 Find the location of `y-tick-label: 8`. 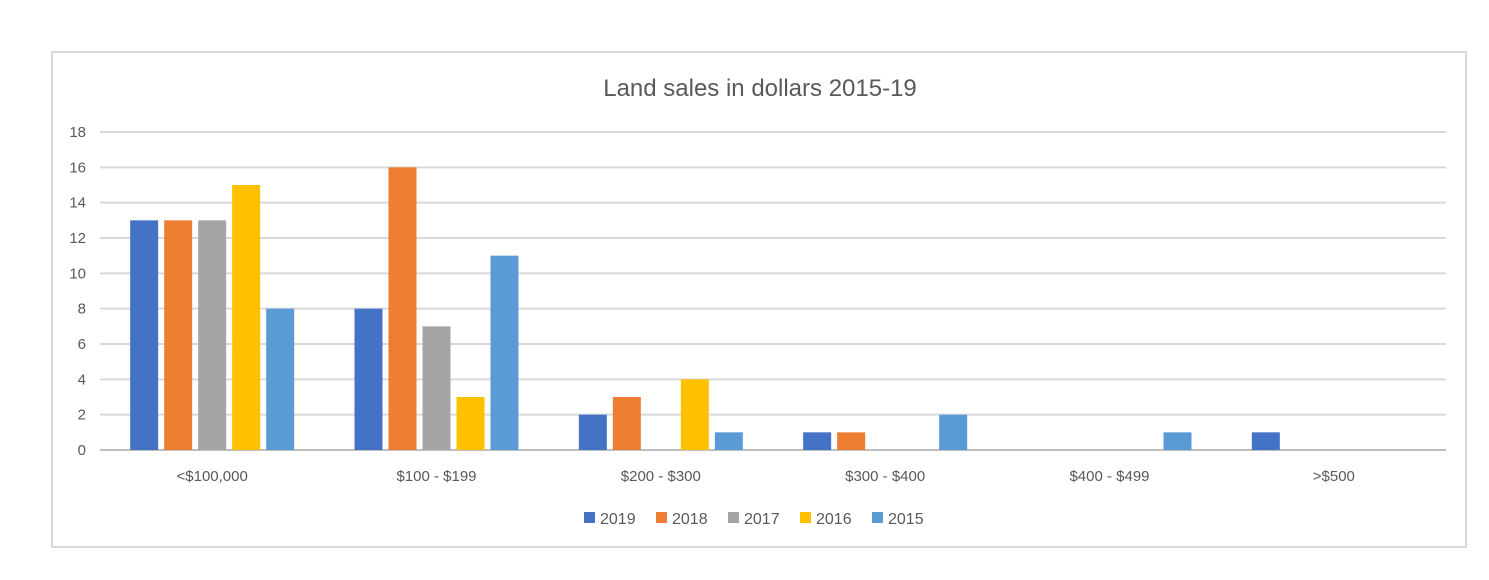

y-tick-label: 8 is located at coordinates (82, 309).